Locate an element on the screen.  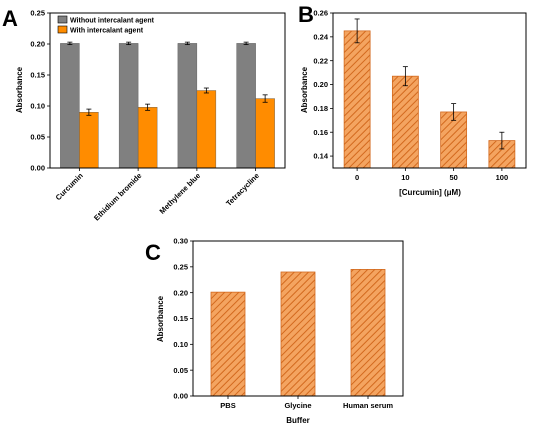
x-axis-label-c: Buffer is located at coordinates (298, 420).